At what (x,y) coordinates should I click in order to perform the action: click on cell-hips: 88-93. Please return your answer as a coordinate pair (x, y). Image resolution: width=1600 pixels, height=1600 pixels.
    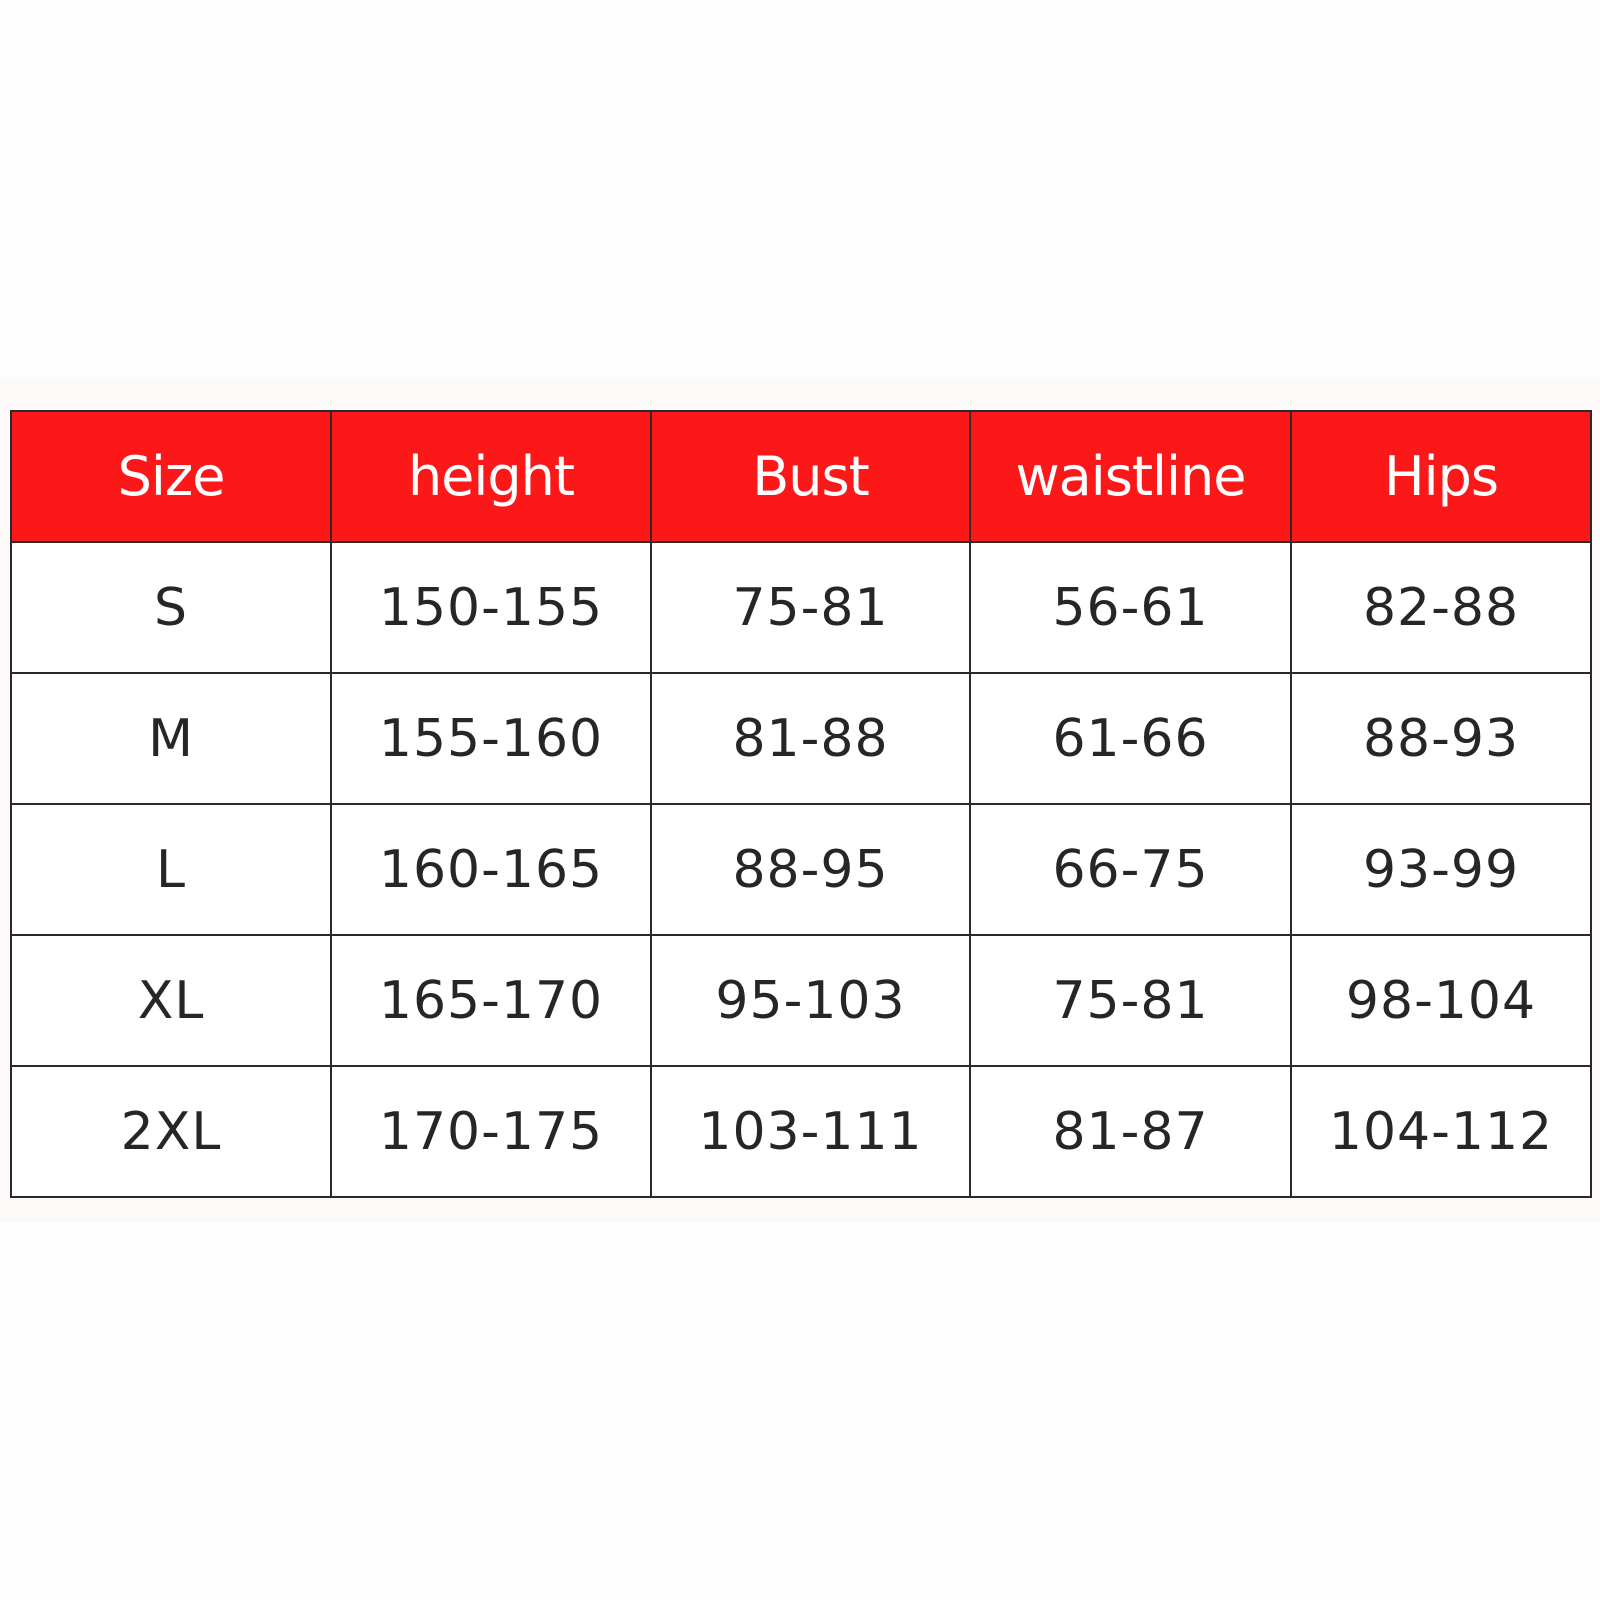
    Looking at the image, I should click on (1441, 738).